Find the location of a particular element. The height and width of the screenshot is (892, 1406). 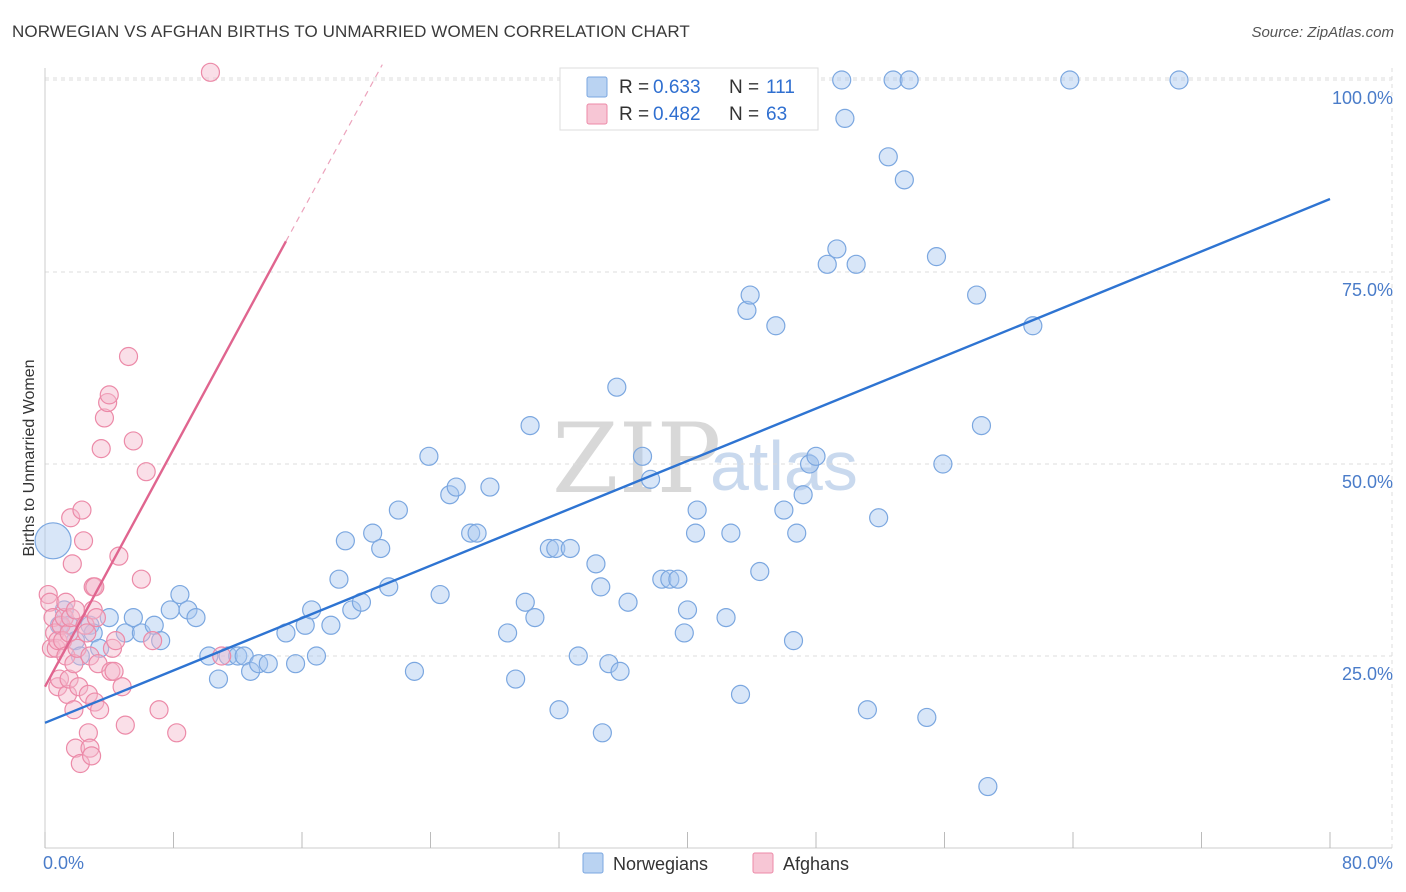

bottom-legend-swatch-afghans is located at coordinates (763, 863).